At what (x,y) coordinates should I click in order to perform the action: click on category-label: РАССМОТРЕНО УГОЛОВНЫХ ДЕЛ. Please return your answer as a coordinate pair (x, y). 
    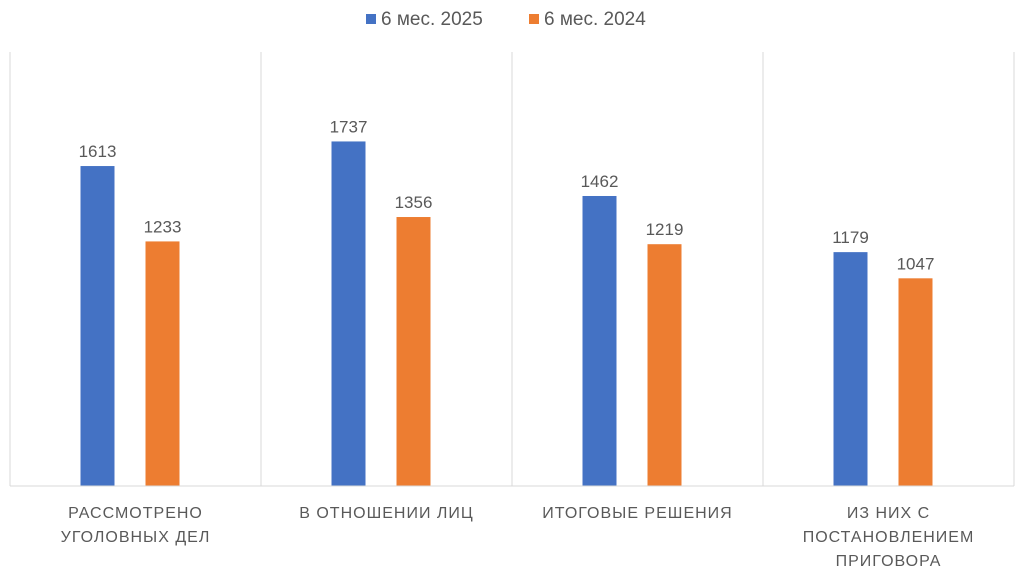
    Looking at the image, I should click on (136, 525).